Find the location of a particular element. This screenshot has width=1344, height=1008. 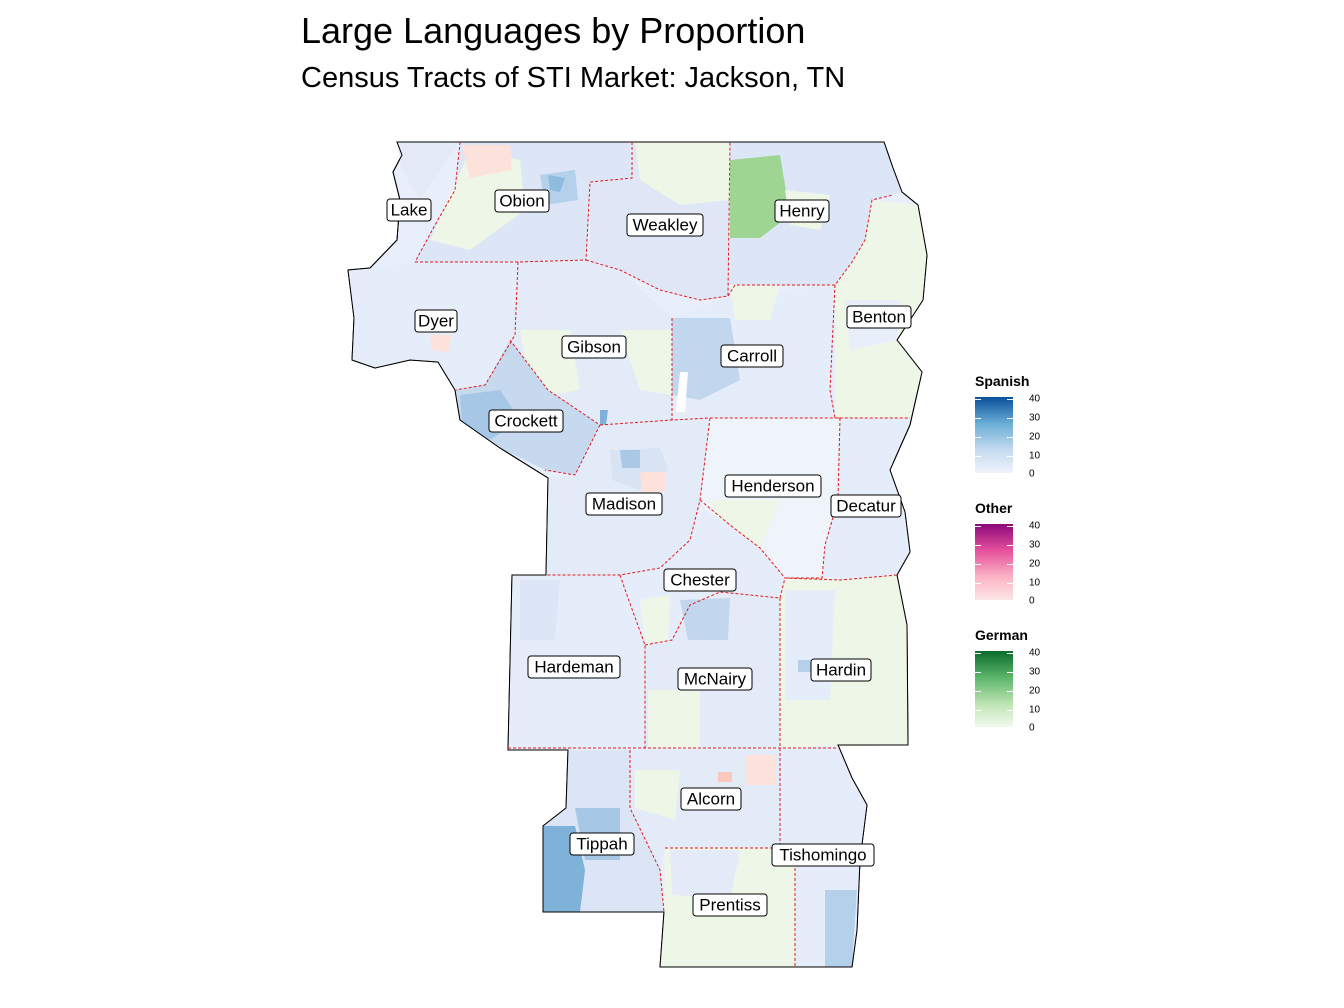

county-label-weakley: Weakley is located at coordinates (665, 225).